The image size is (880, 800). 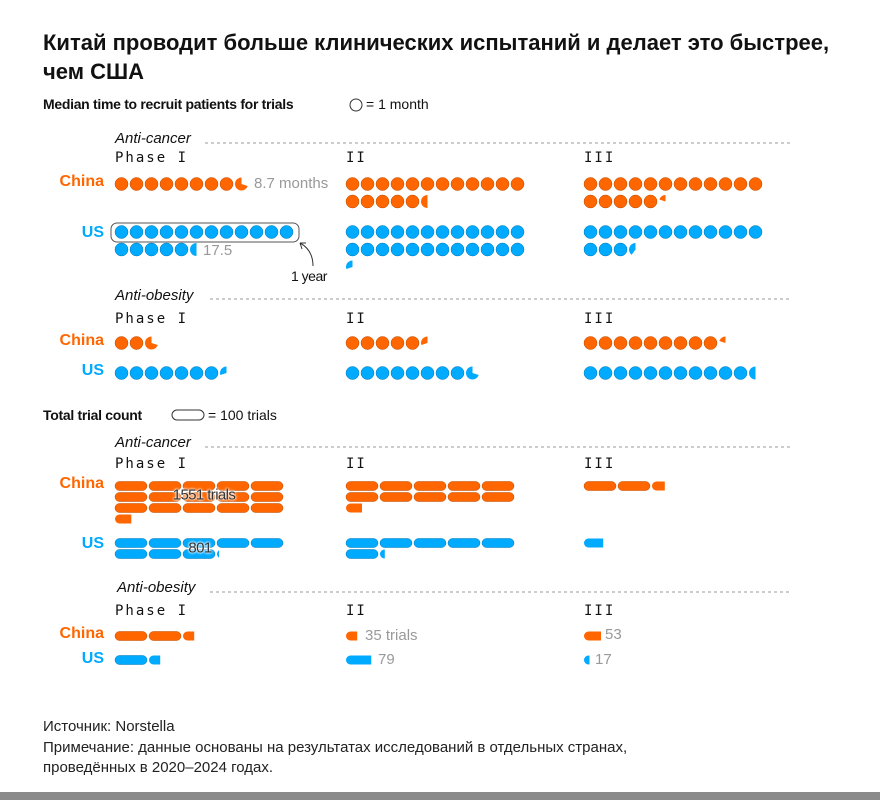 What do you see at coordinates (397, 104) in the screenshot?
I see `time-unit-label: = 1 month` at bounding box center [397, 104].